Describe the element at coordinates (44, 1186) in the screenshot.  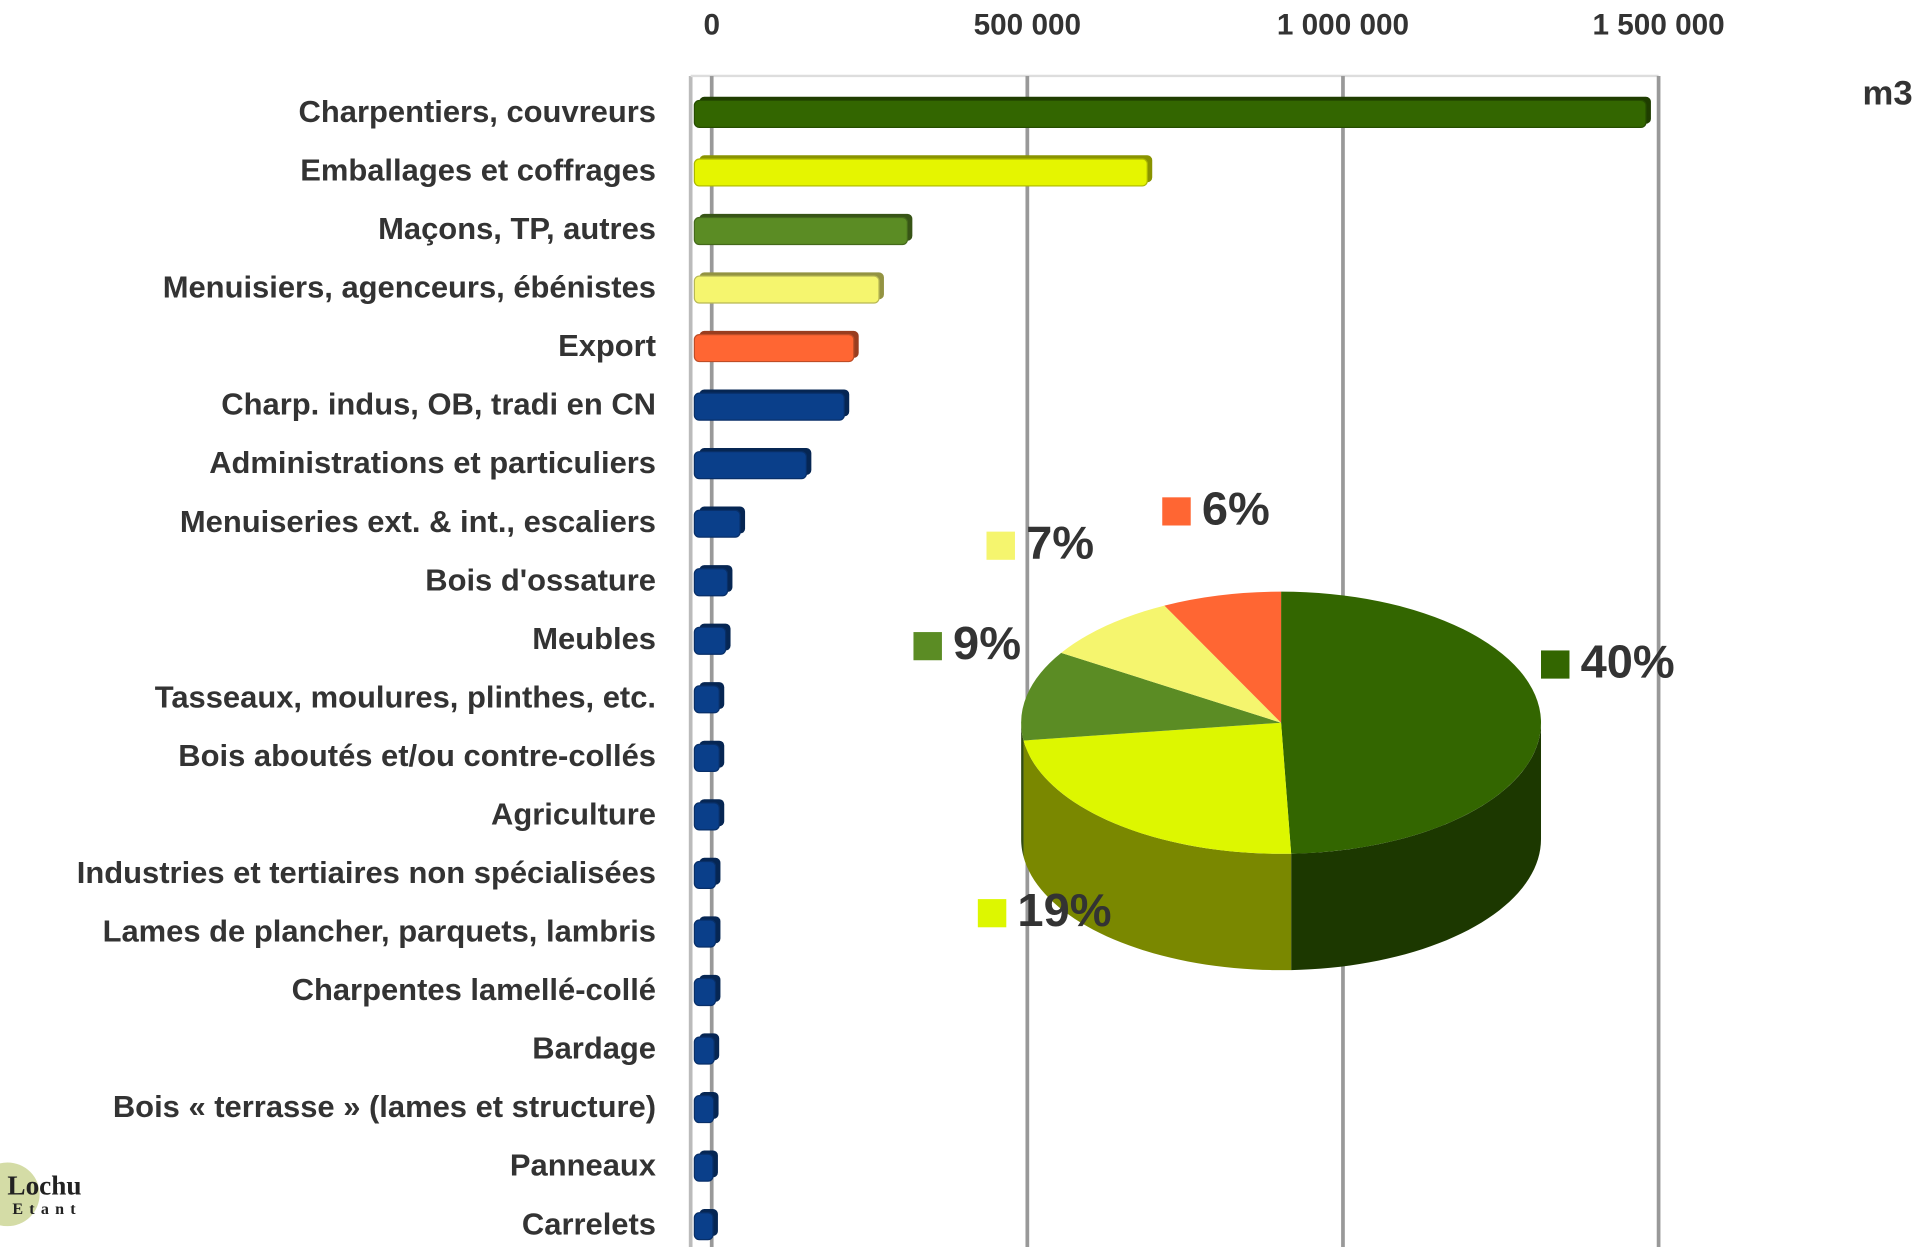
I see `logo-text: Lochu` at that location.